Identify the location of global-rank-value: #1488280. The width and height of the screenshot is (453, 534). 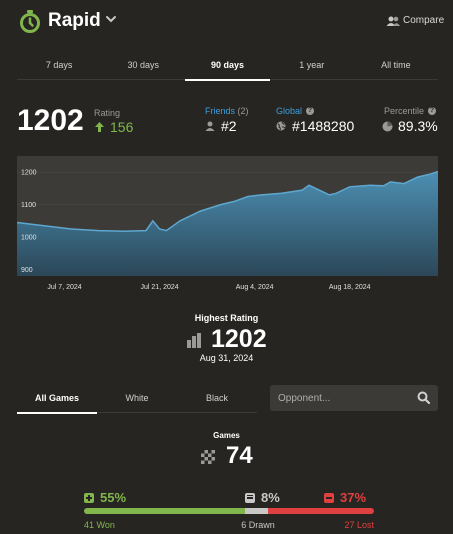
(323, 126).